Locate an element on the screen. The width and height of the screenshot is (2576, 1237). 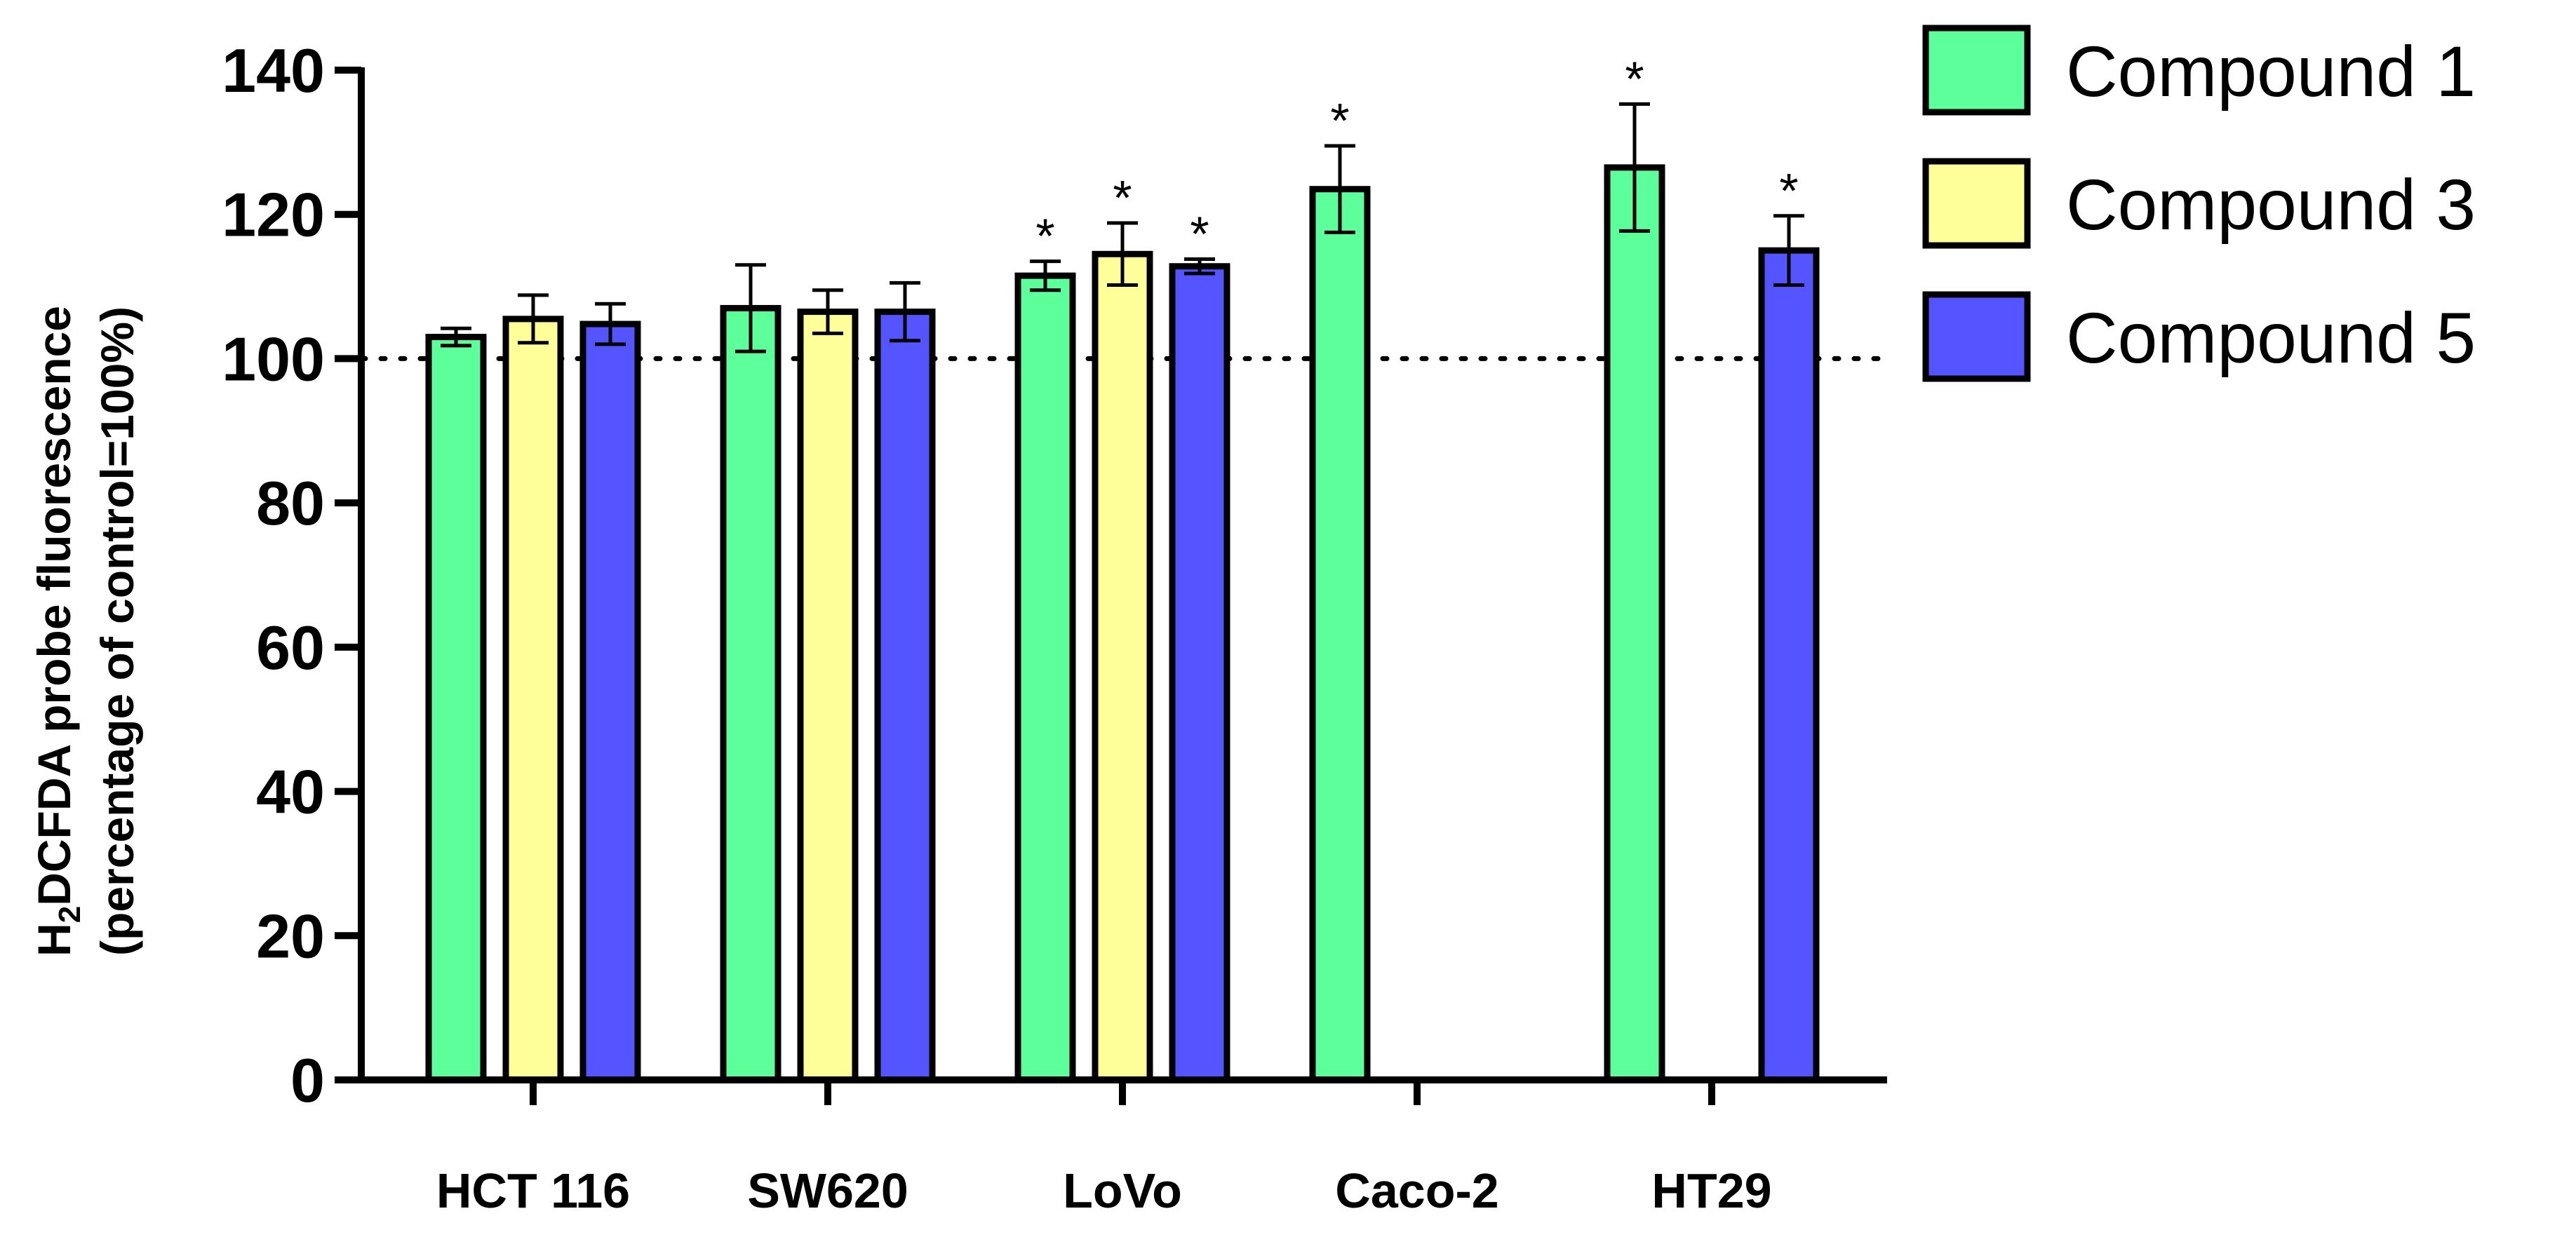
y-tick-label-120: 120 is located at coordinates (273, 215).